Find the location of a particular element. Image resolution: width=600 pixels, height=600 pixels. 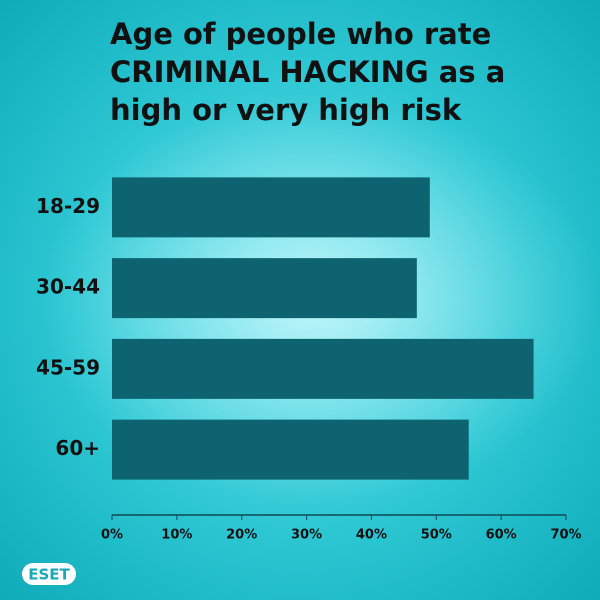

x-tick-label: 60% is located at coordinates (501, 535).